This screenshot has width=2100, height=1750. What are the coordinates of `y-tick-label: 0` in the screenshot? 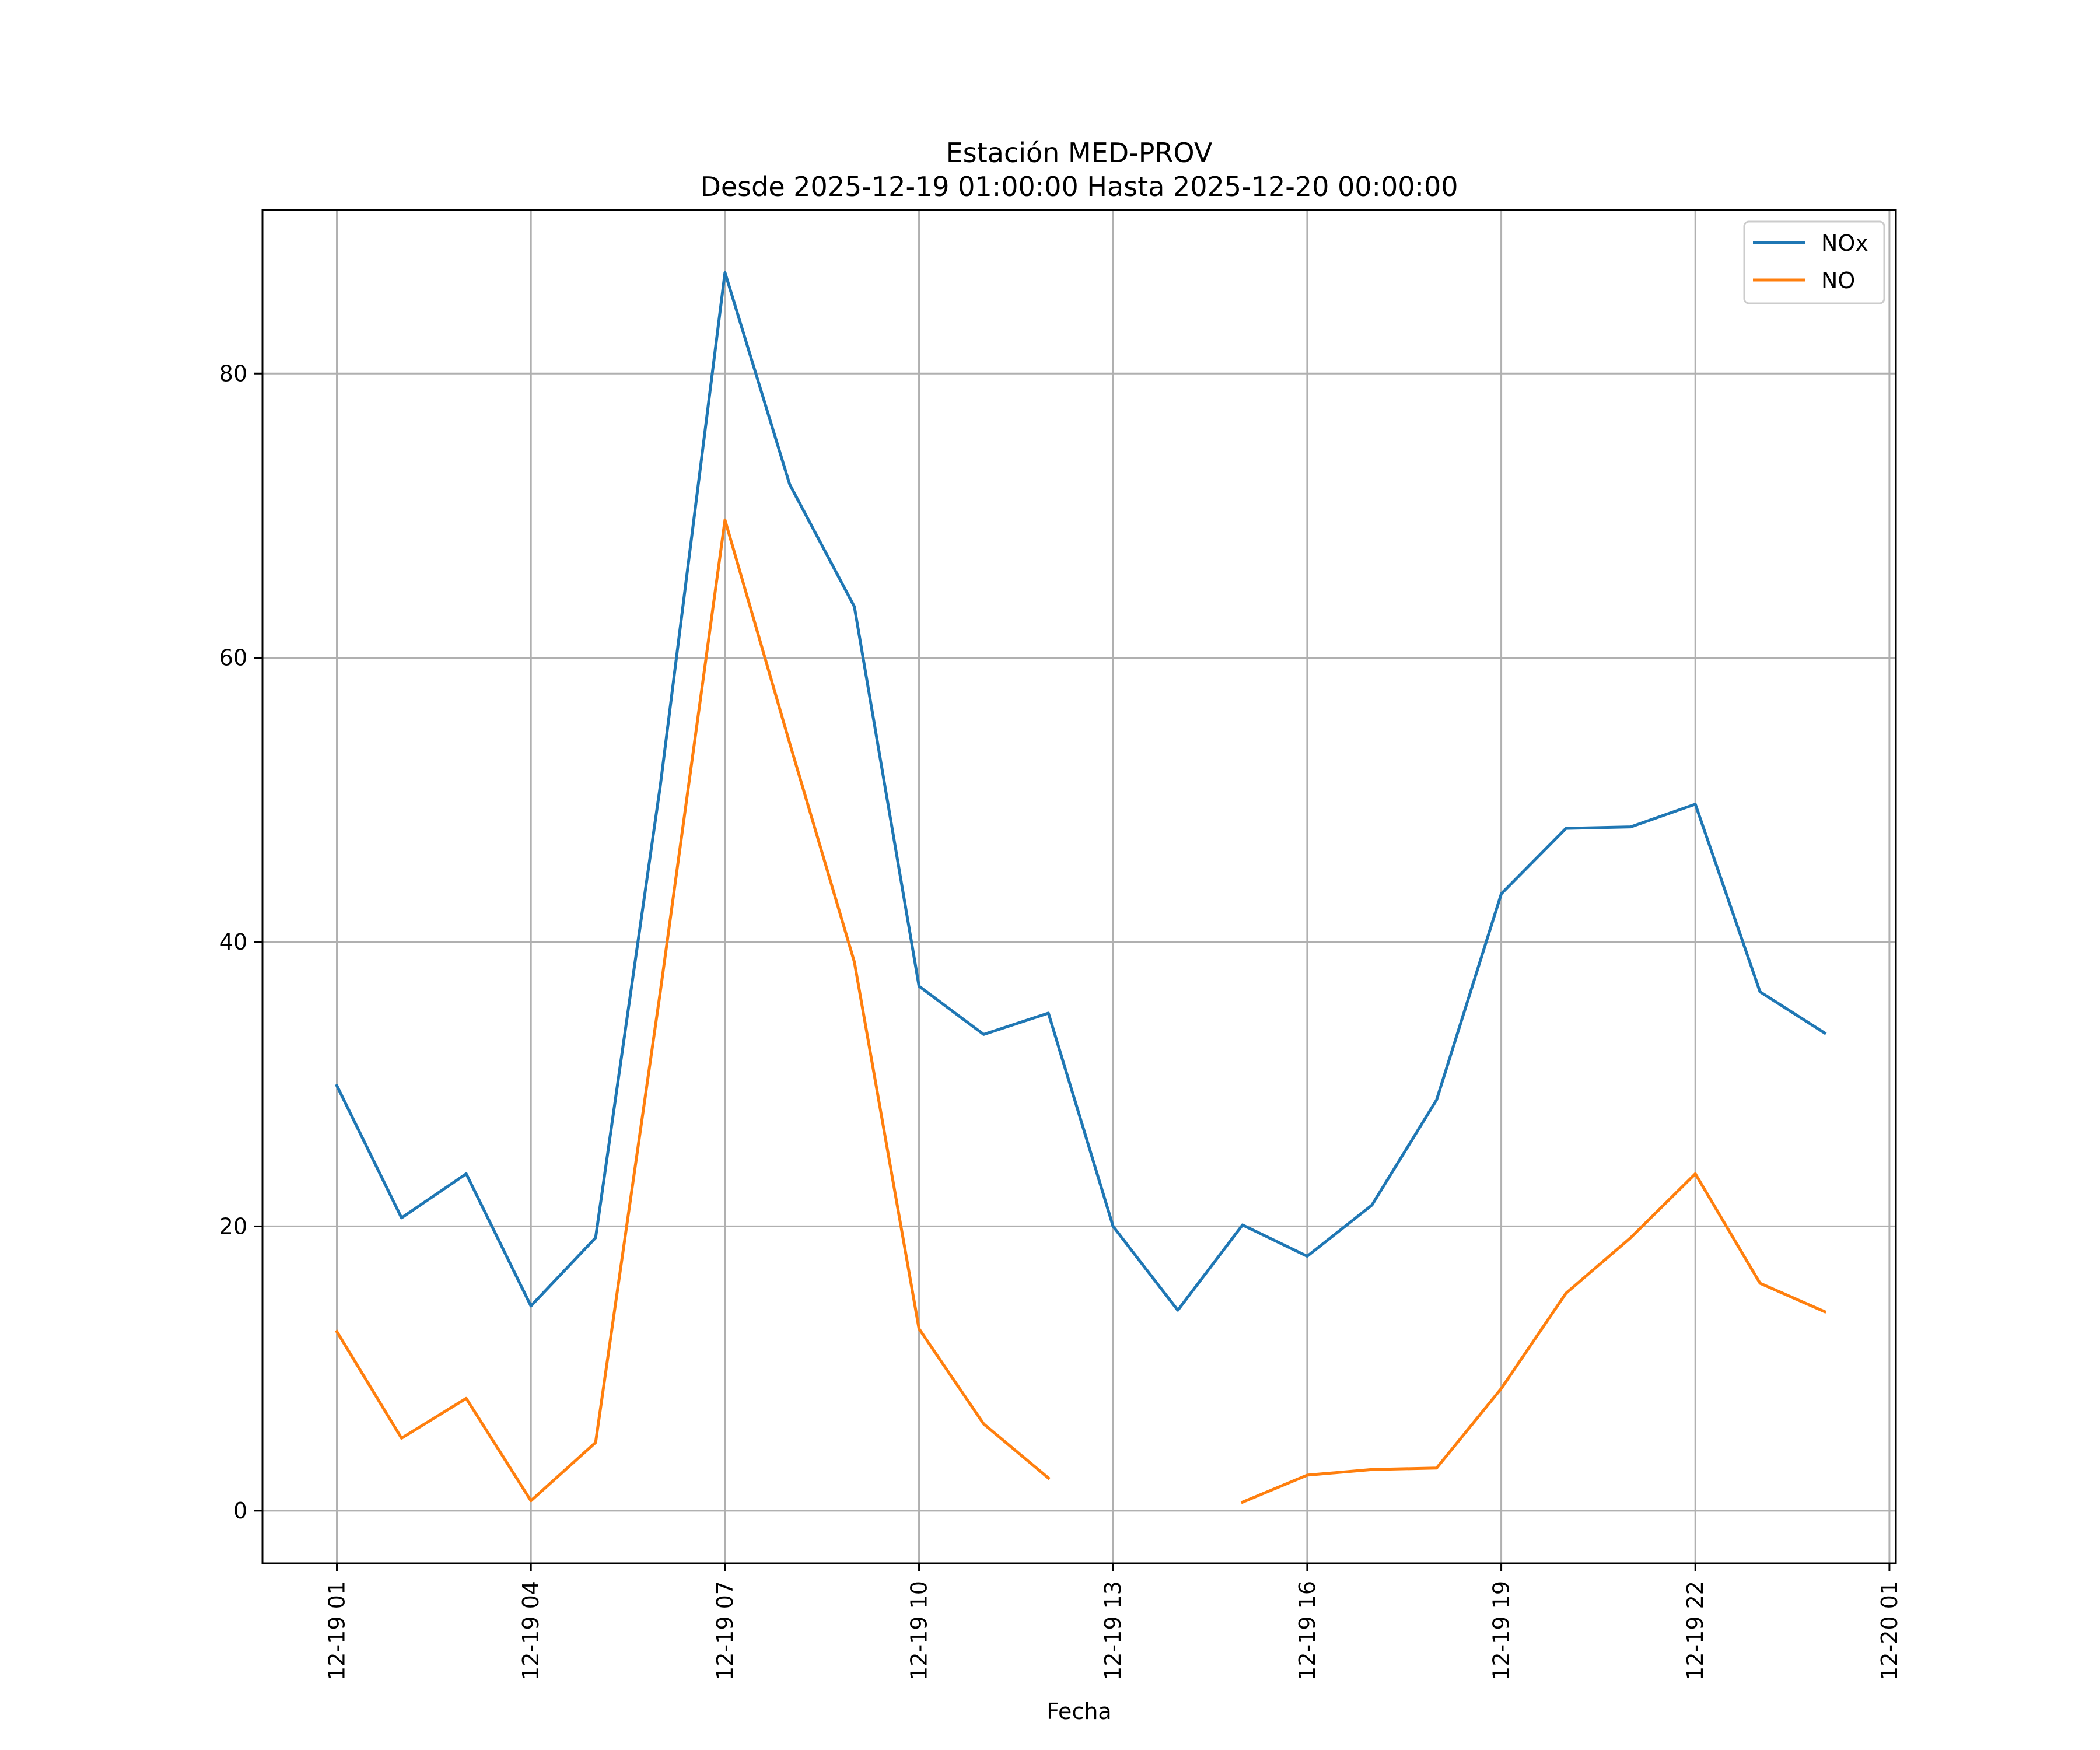 It's located at (240, 1511).